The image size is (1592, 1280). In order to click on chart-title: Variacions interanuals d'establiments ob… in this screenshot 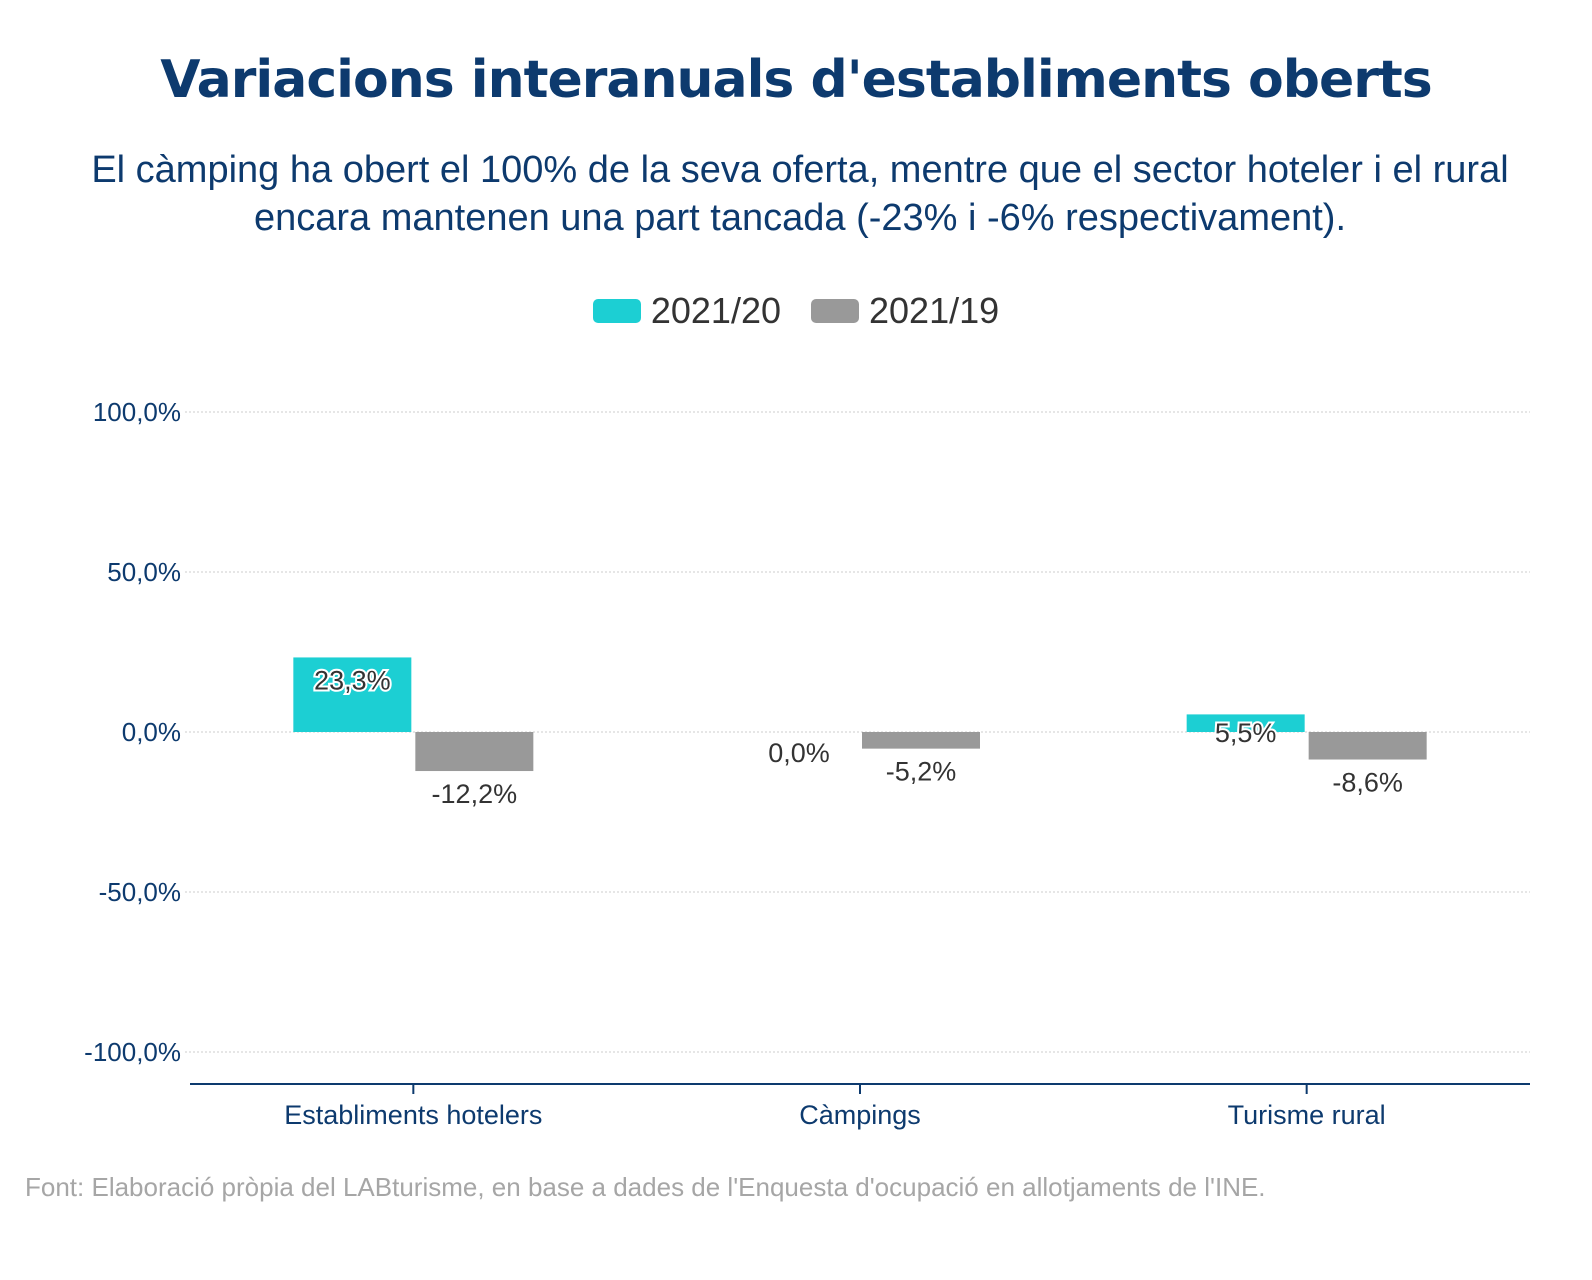, I will do `click(796, 80)`.